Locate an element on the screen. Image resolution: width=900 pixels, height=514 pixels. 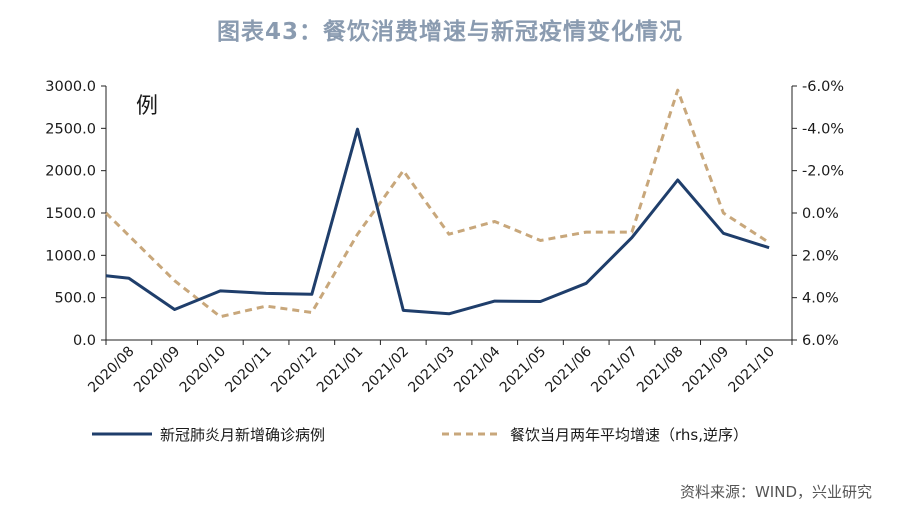
x-tick-label: 2021/07 is located at coordinates (614, 370).